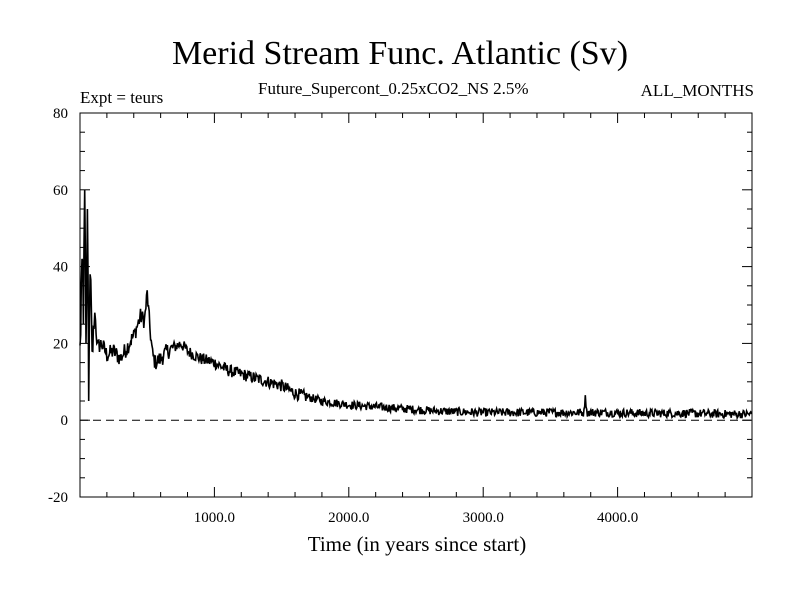 Image resolution: width=800 pixels, height=600 pixels. Describe the element at coordinates (393, 88) in the screenshot. I see `chart-subtitle: Future_Supercont_0.25xCO2_NS 2.5%` at that location.